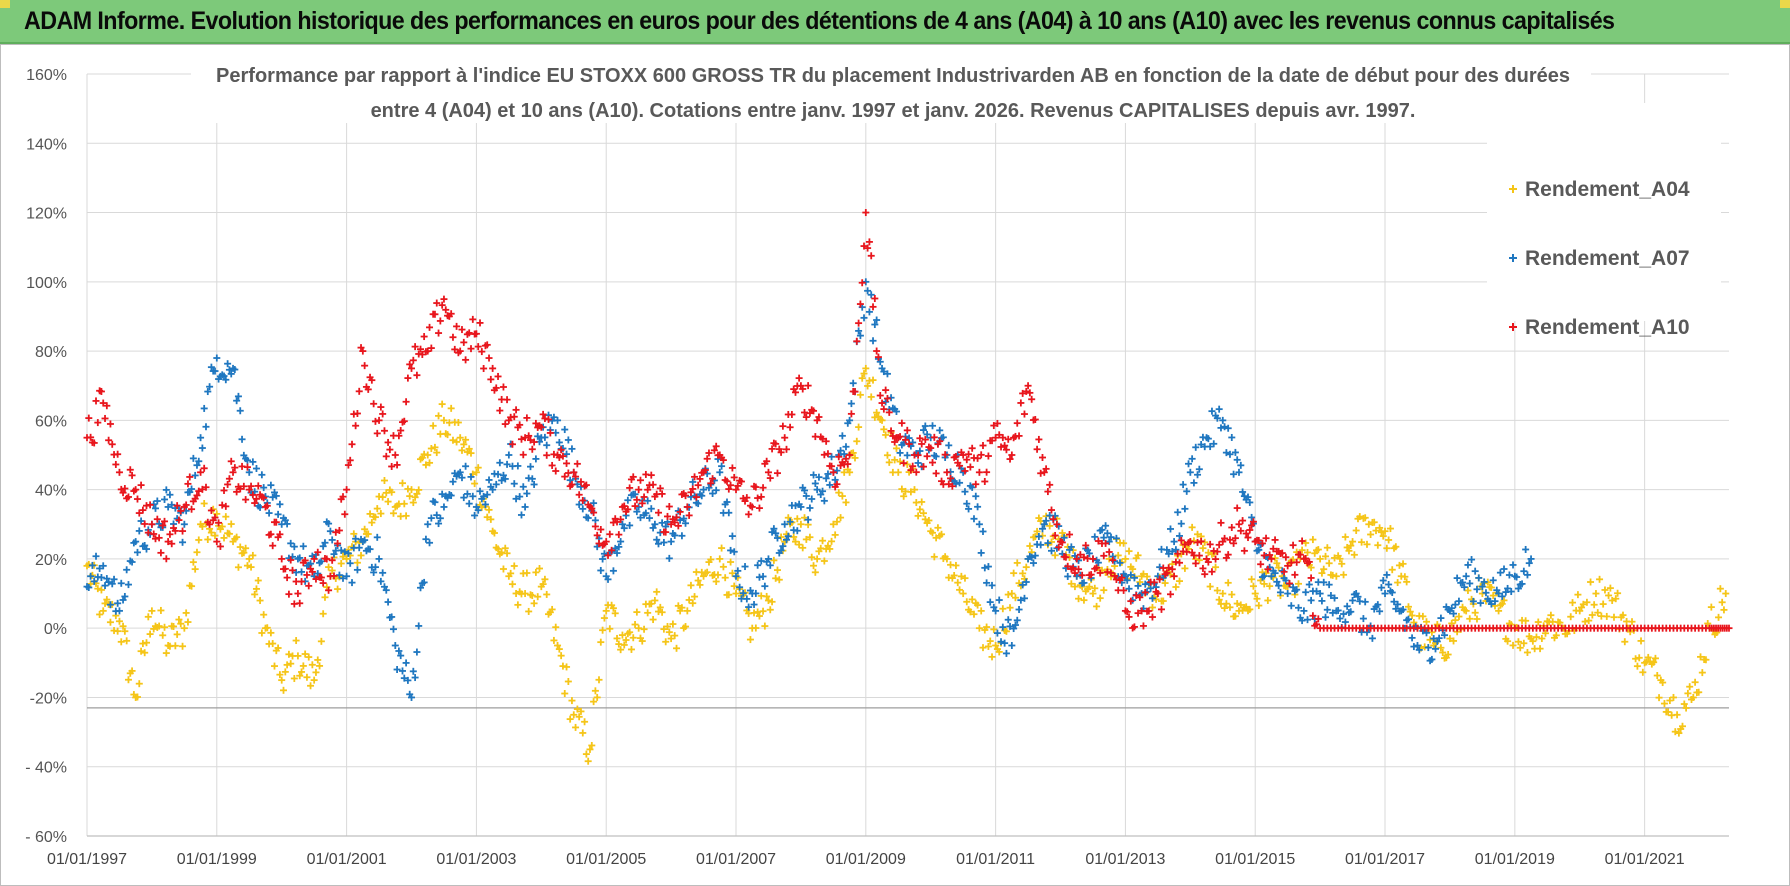 Image resolution: width=1790 pixels, height=886 pixels. Describe the element at coordinates (1607, 258) in the screenshot. I see `legend-entry: Rendement_A07` at that location.